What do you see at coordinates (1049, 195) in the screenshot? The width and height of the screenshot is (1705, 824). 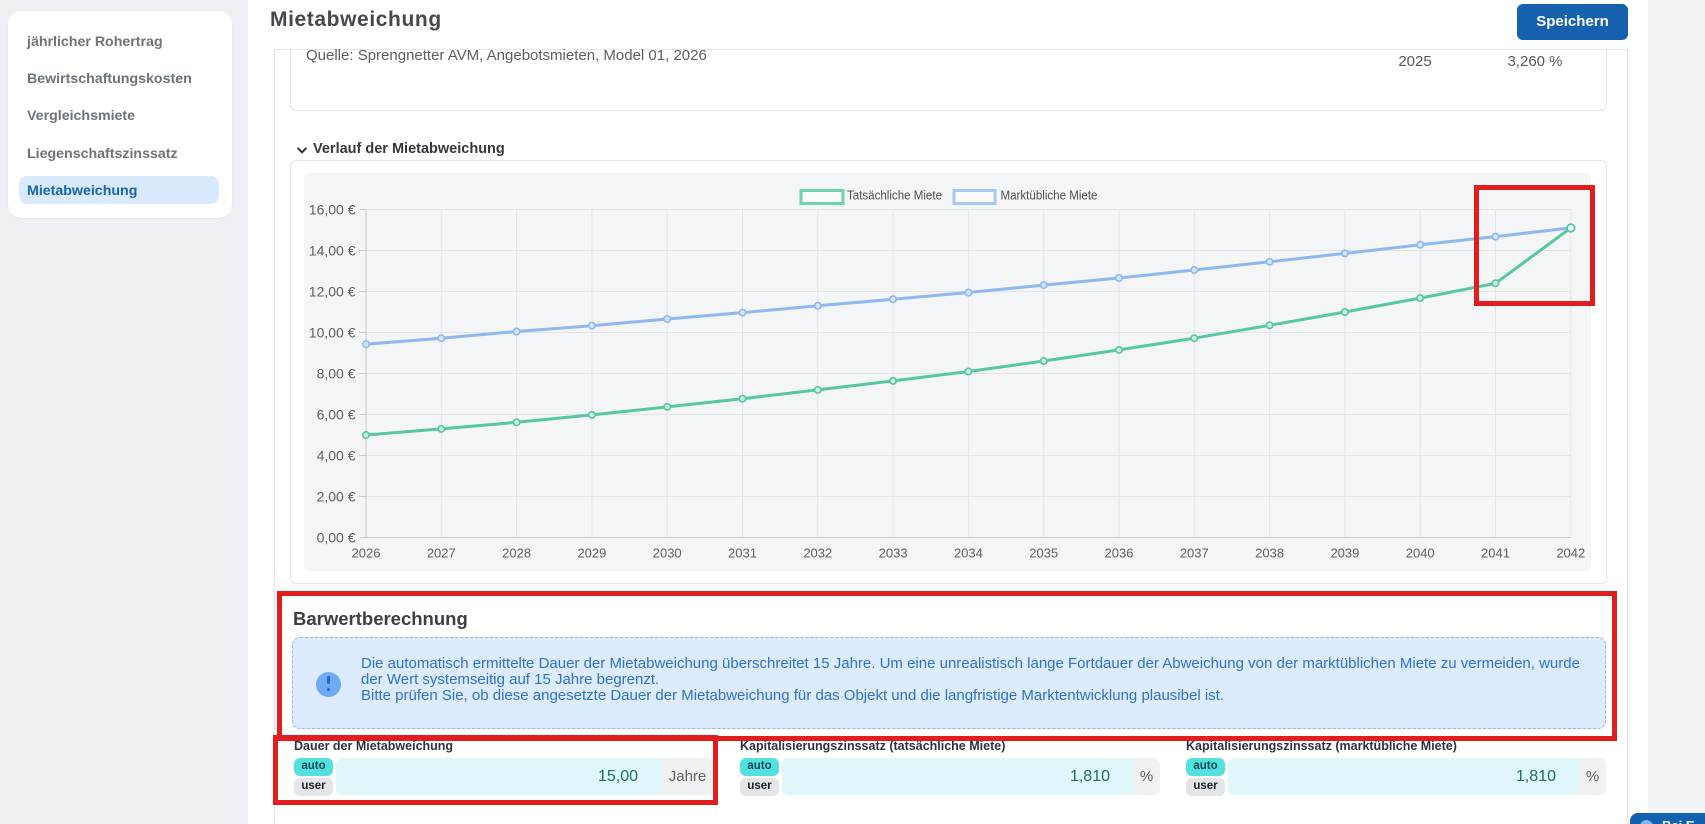 I see `svg-text: Marktübliche Miete` at bounding box center [1049, 195].